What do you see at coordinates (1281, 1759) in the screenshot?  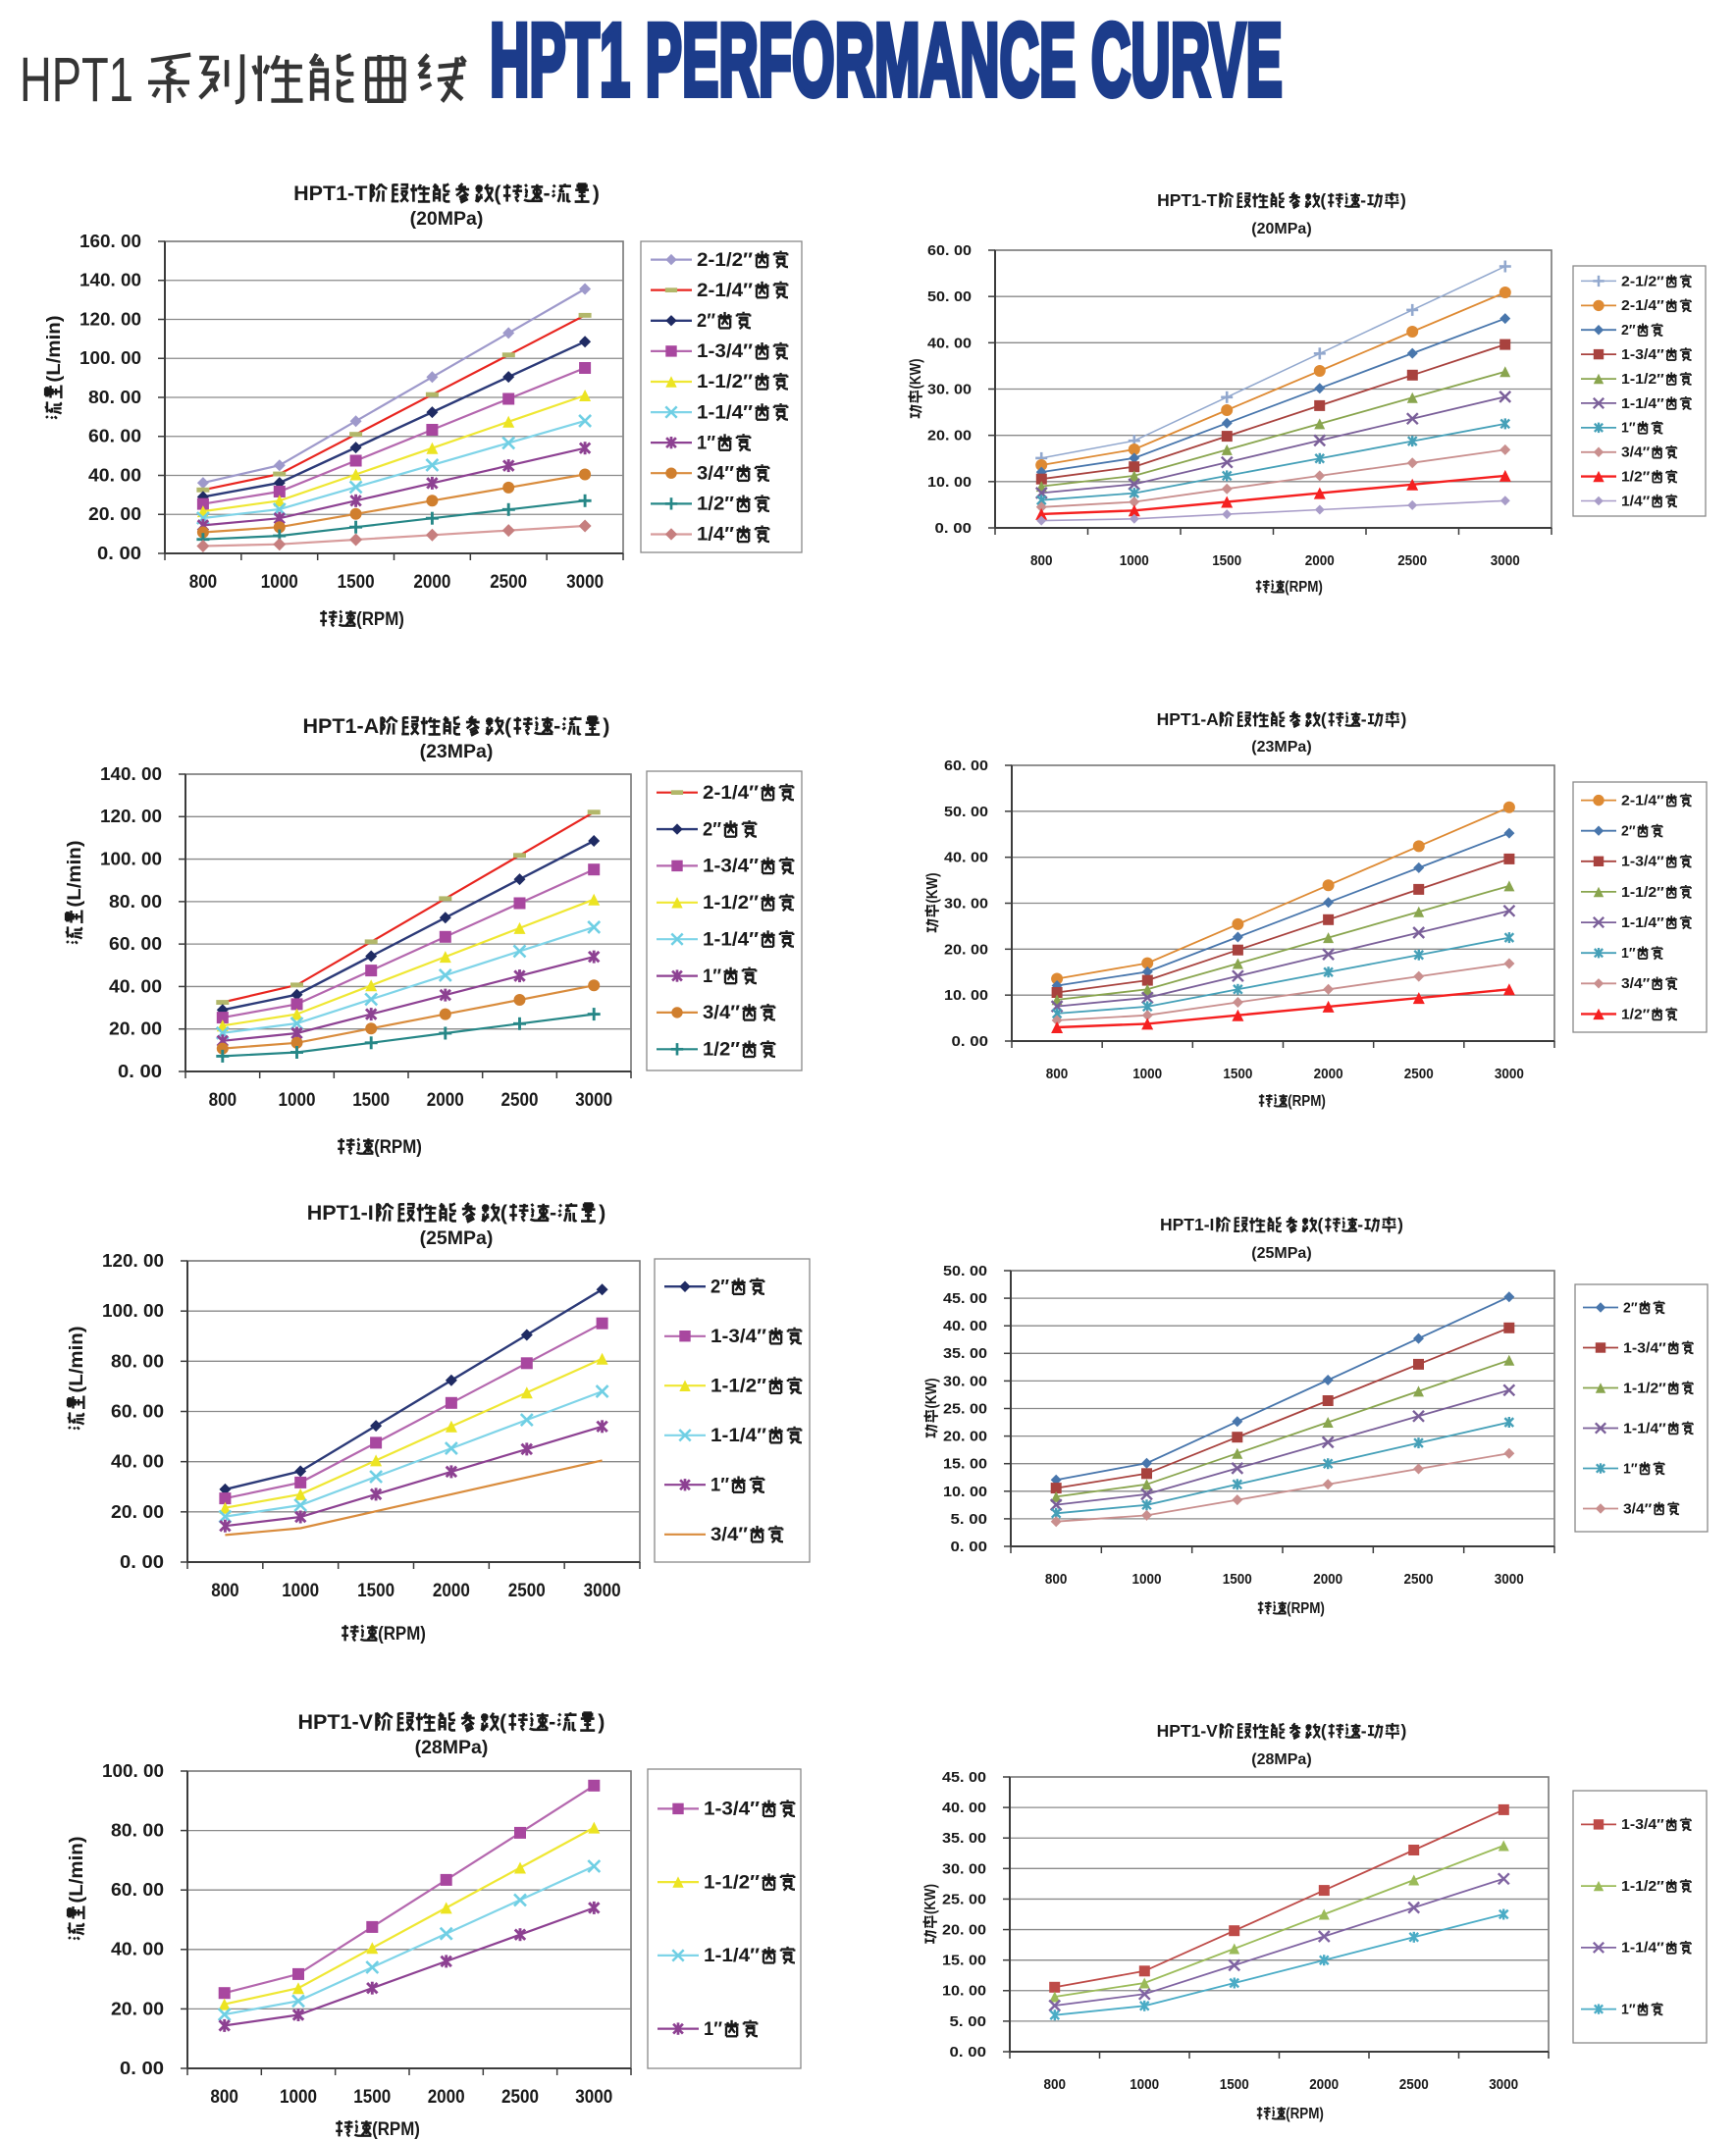 I see `svg-text: (28MPa)` at bounding box center [1281, 1759].